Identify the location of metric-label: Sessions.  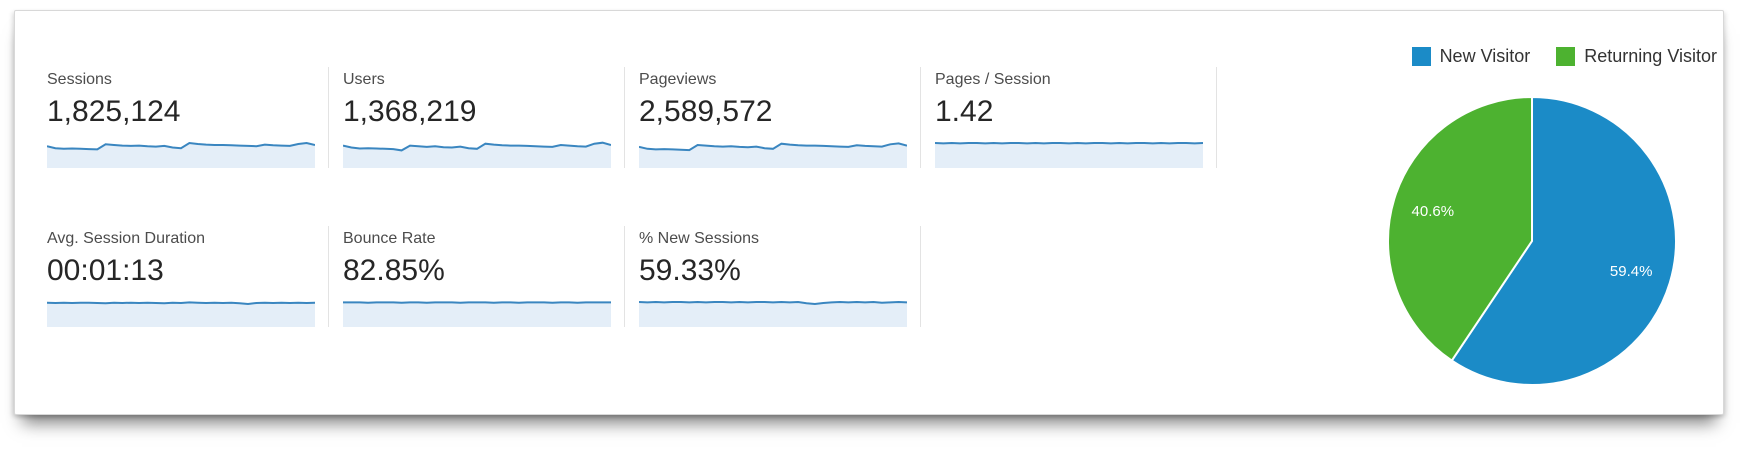
(79, 79).